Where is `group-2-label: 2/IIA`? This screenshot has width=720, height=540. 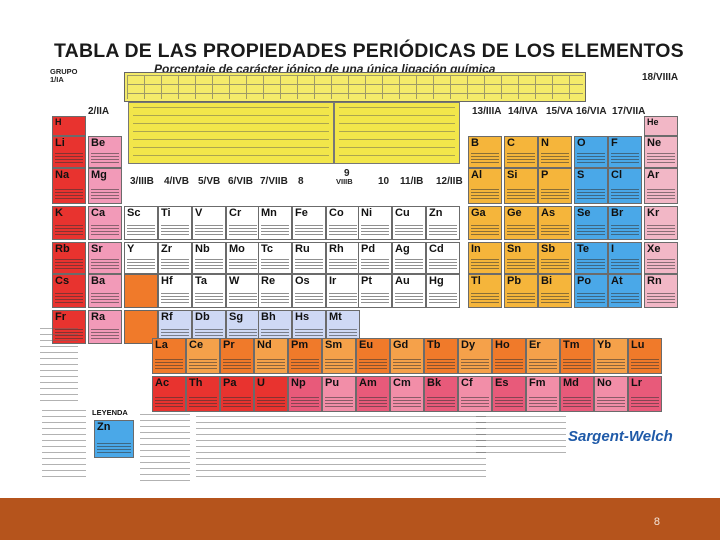
group-2-label: 2/IIA is located at coordinates (99, 111).